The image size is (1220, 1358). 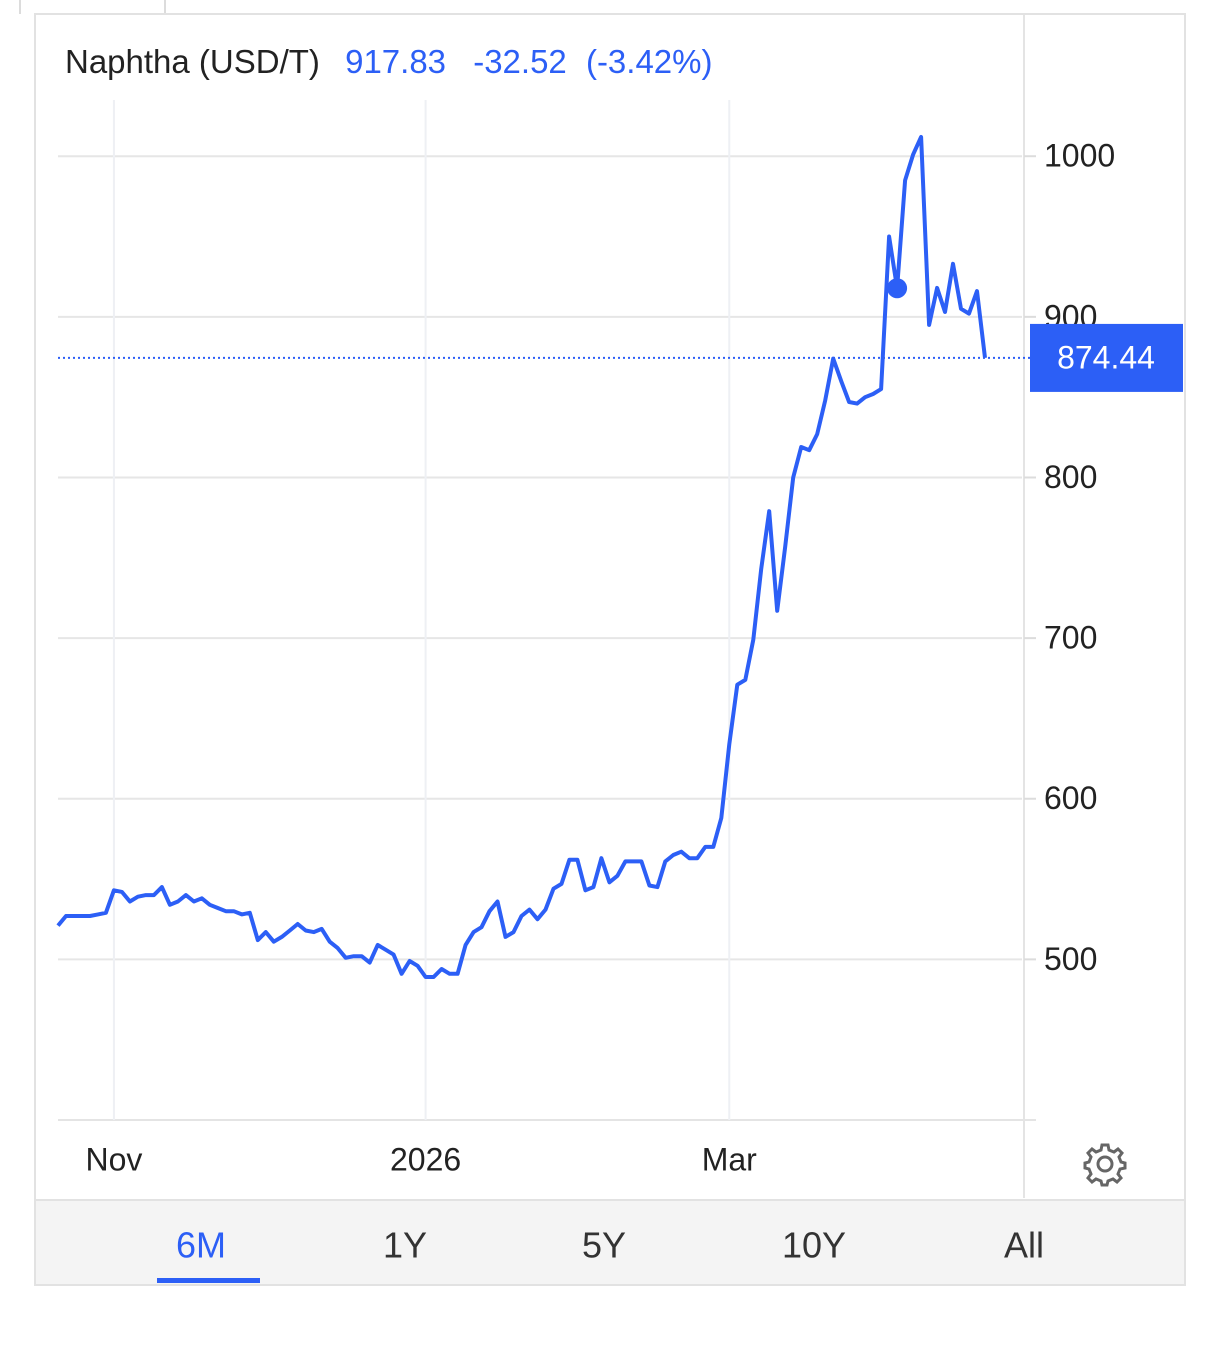 What do you see at coordinates (649, 61) in the screenshot?
I see `change-percent: (-3.42%)` at bounding box center [649, 61].